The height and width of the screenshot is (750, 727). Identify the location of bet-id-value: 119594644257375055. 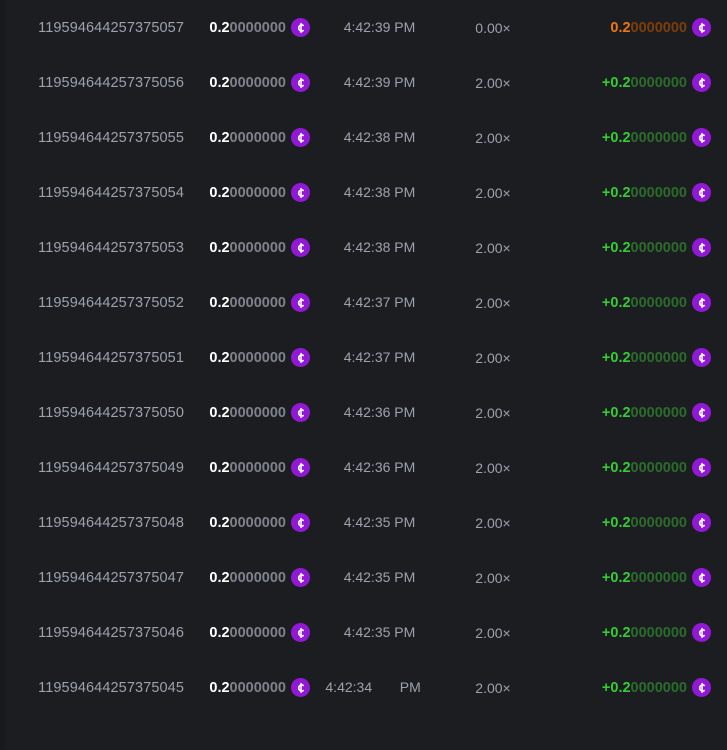
(111, 137).